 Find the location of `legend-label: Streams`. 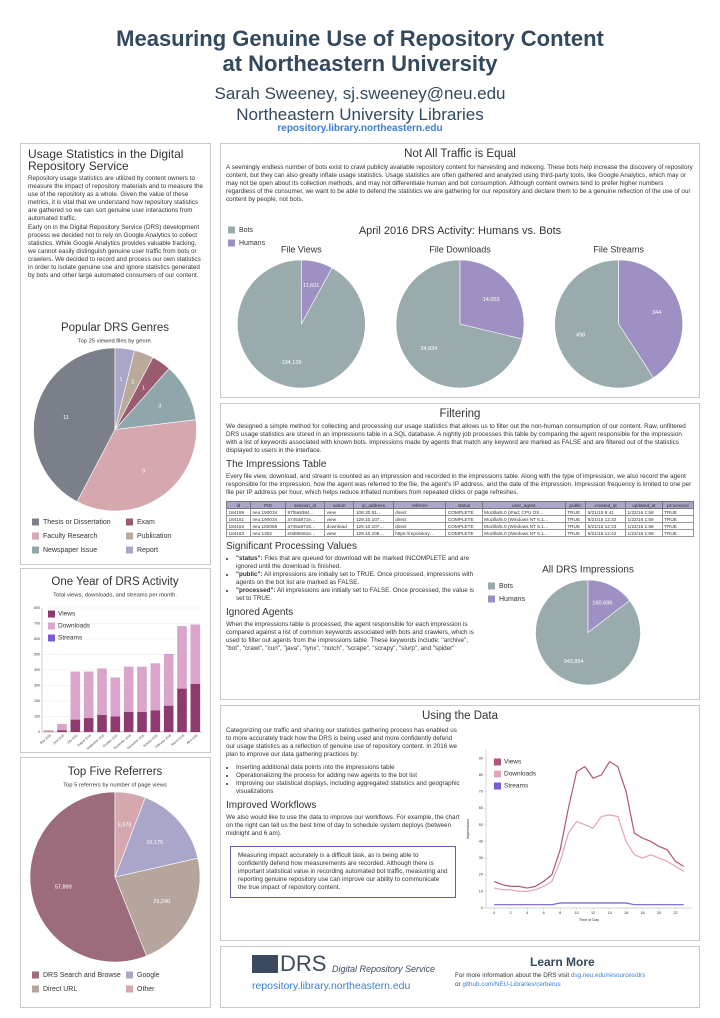

legend-label: Streams is located at coordinates (516, 786).